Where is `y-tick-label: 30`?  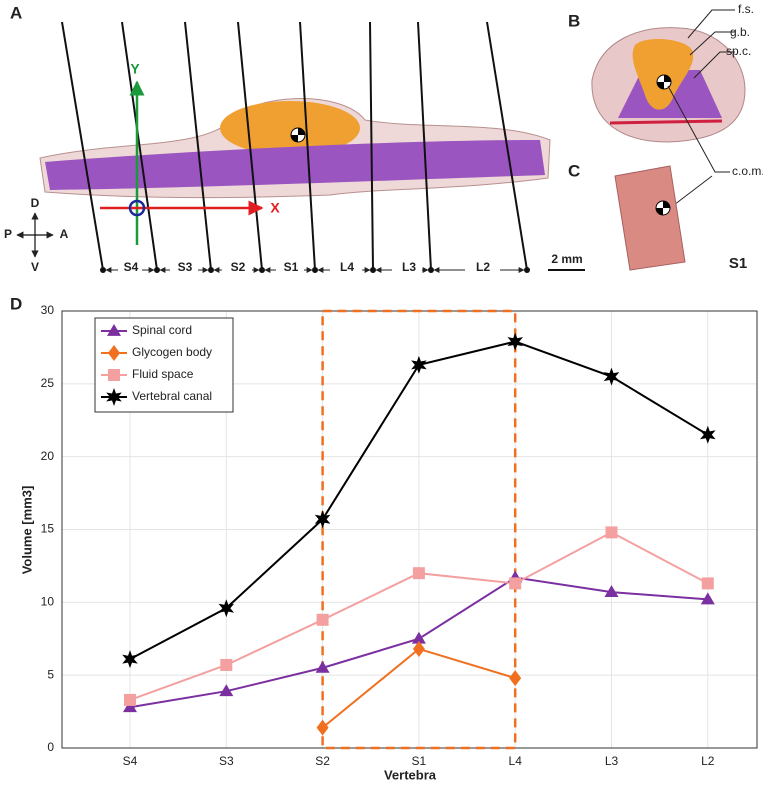
y-tick-label: 30 is located at coordinates (48, 310).